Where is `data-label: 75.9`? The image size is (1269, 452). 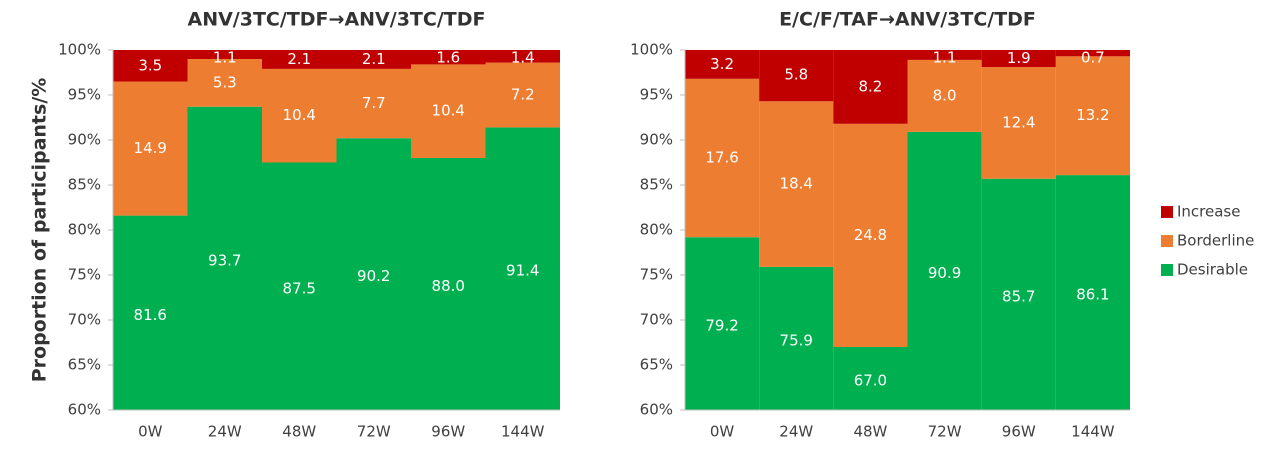 data-label: 75.9 is located at coordinates (796, 340).